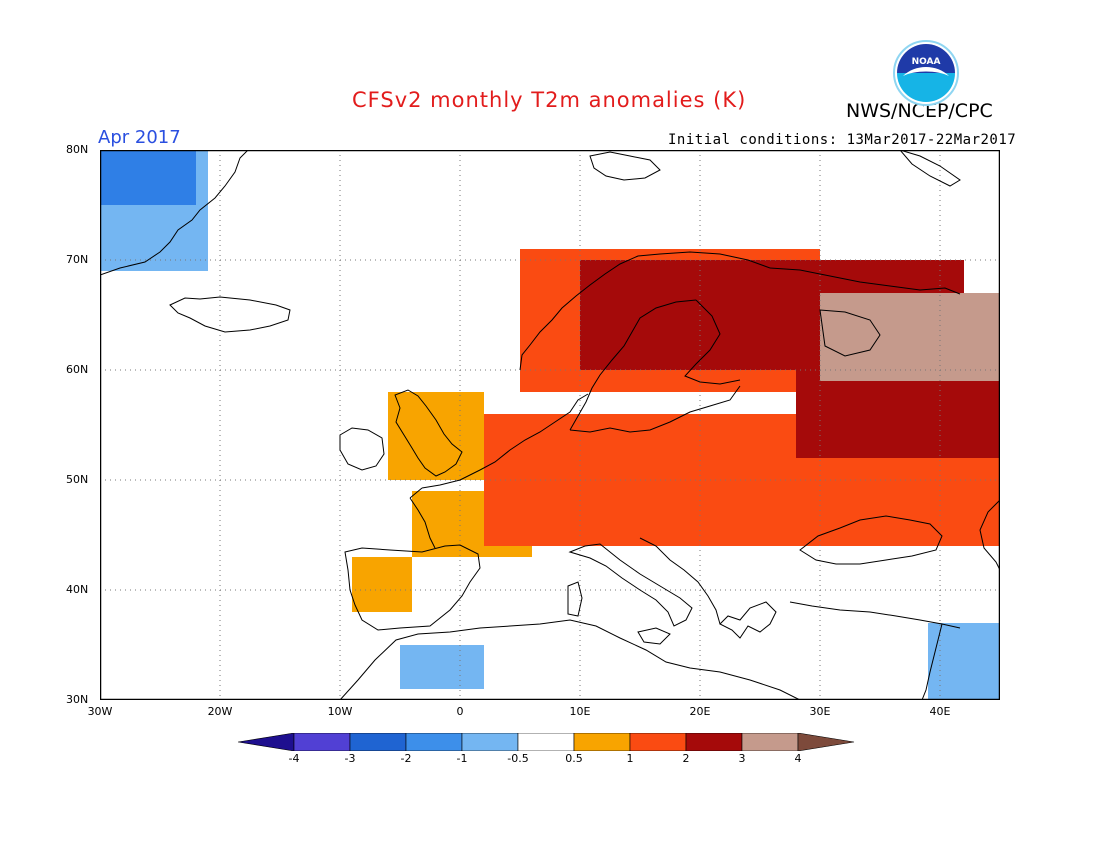 The width and height of the screenshot is (1100, 850). I want to click on caspian-west-coast, so click(989, 535).